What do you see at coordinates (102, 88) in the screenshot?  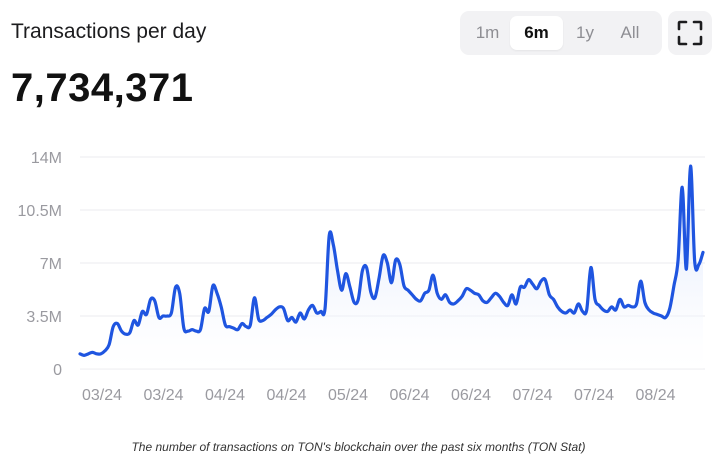 I see `current-value: 7,734,371` at bounding box center [102, 88].